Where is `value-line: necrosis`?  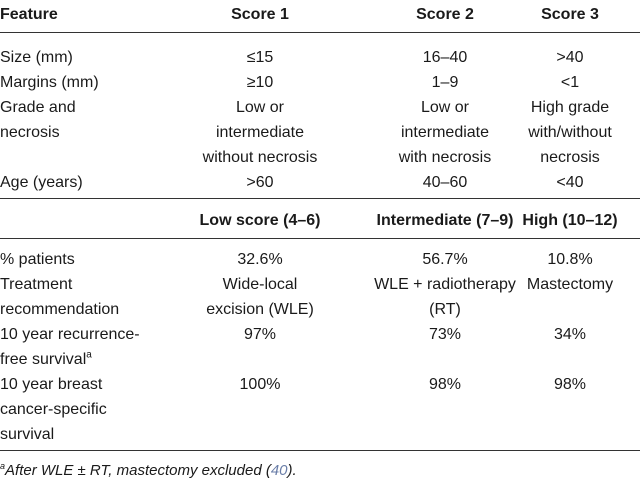
value-line: necrosis is located at coordinates (570, 157).